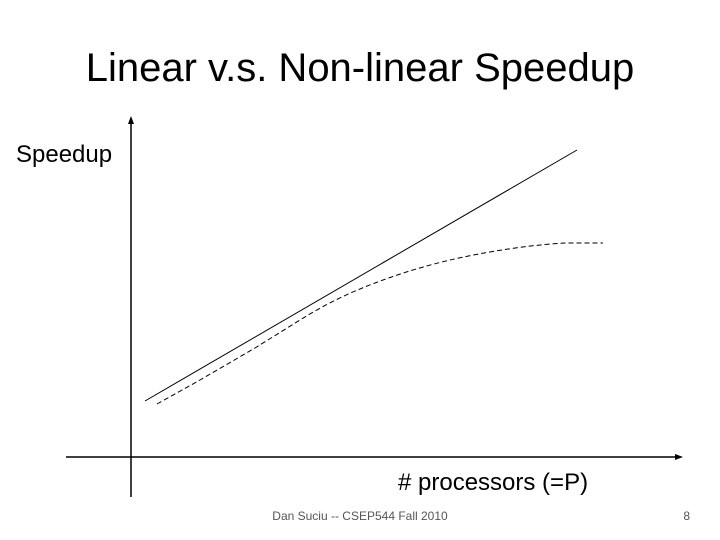 The height and width of the screenshot is (540, 720). Describe the element at coordinates (360, 68) in the screenshot. I see `slide-title: Linear v.s. Non-linear Speedup` at that location.